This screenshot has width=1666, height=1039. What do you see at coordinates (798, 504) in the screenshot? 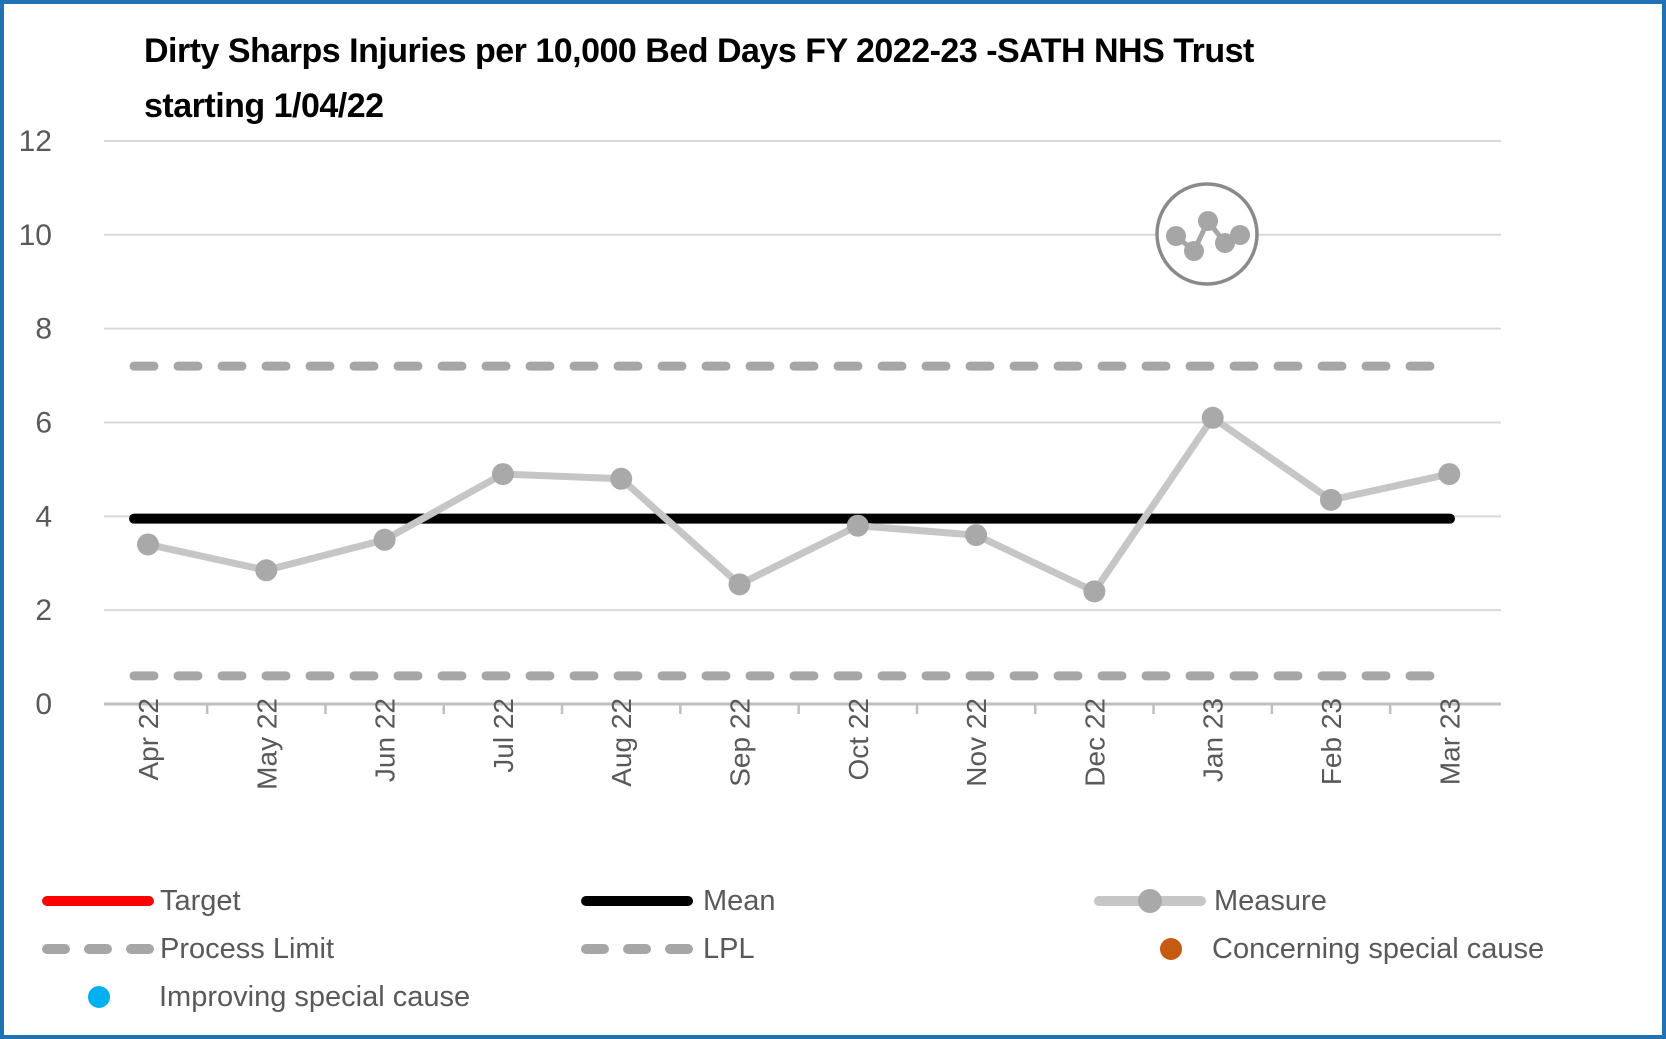
I see `measure-line` at bounding box center [798, 504].